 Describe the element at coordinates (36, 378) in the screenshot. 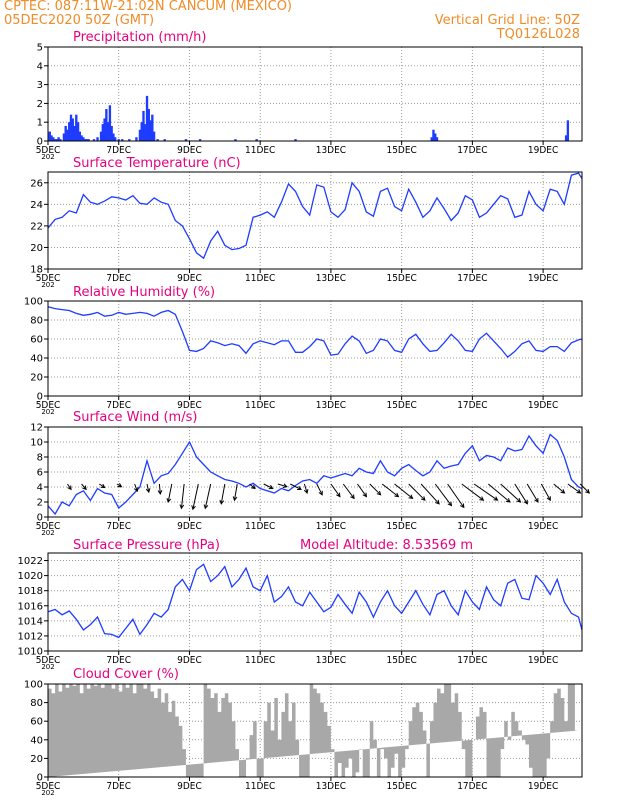

I see `y-tick-label: 20` at that location.